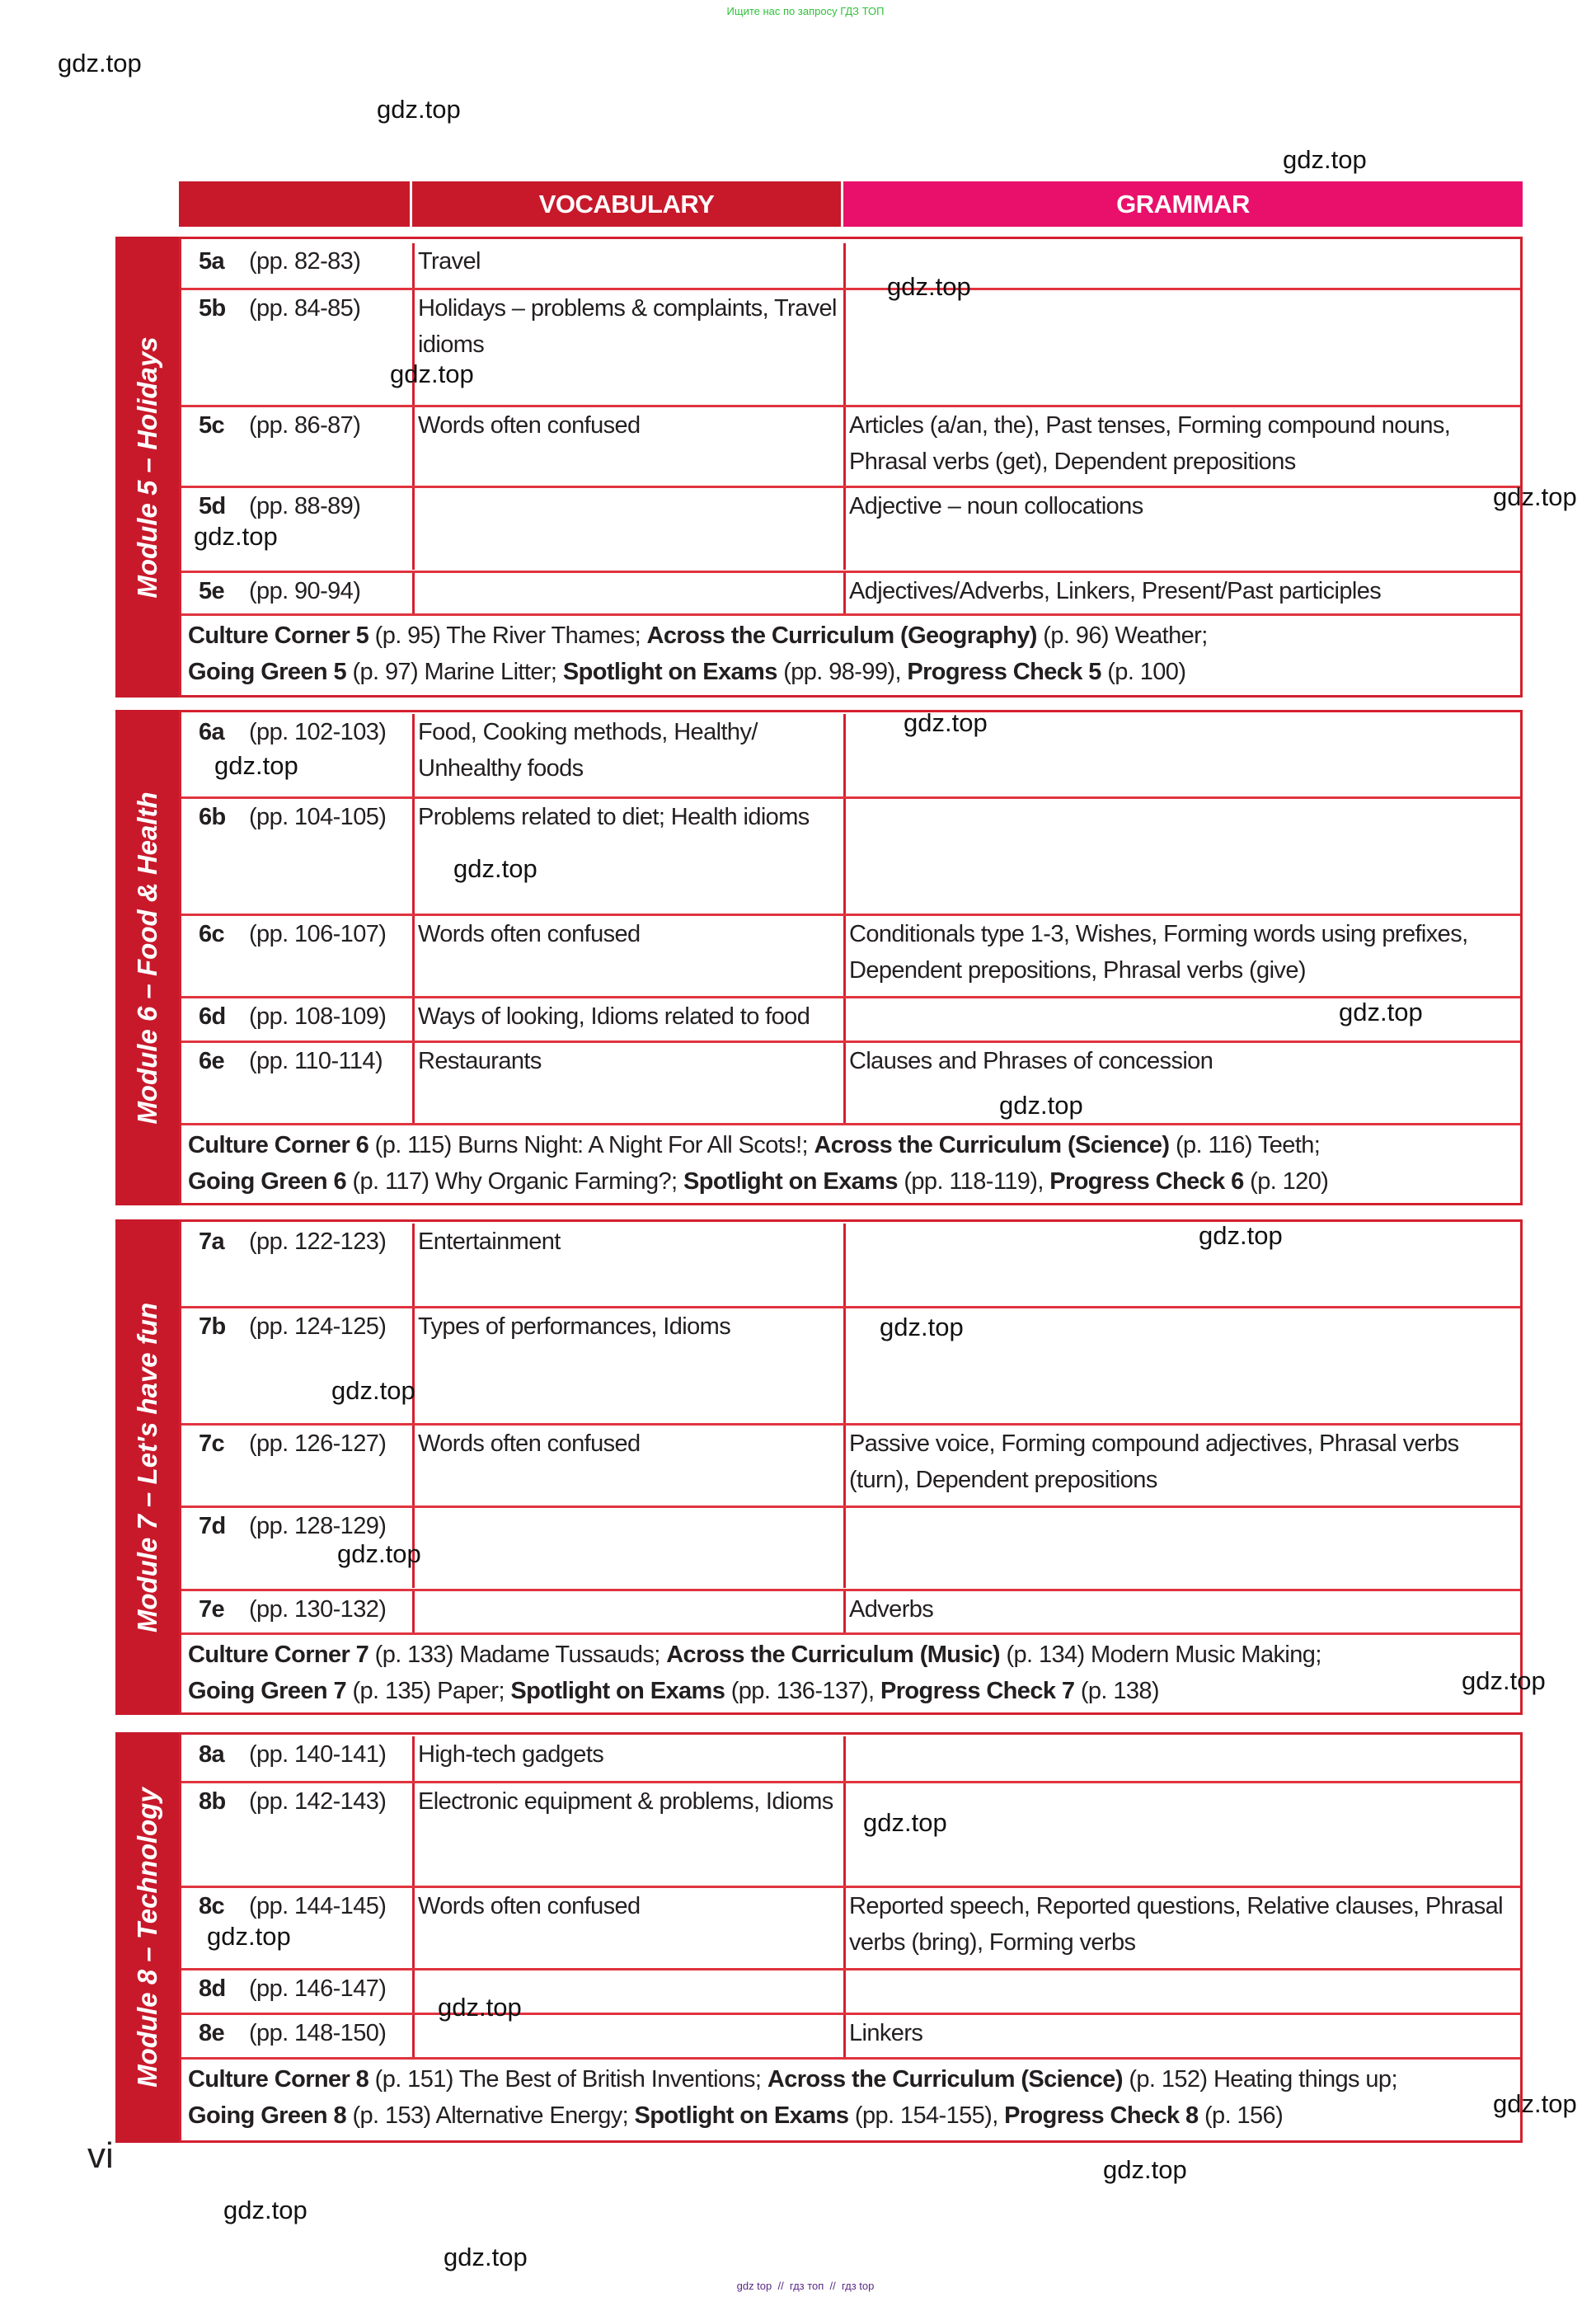  Describe the element at coordinates (627, 265) in the screenshot. I see `vocabulary-cell: Travel` at that location.